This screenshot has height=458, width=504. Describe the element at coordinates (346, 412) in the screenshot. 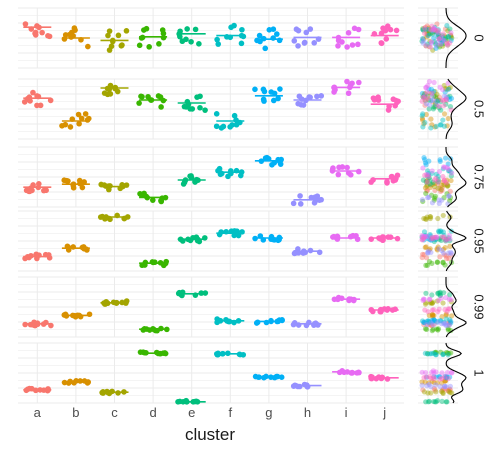

I see `x-tick-label: i` at that location.